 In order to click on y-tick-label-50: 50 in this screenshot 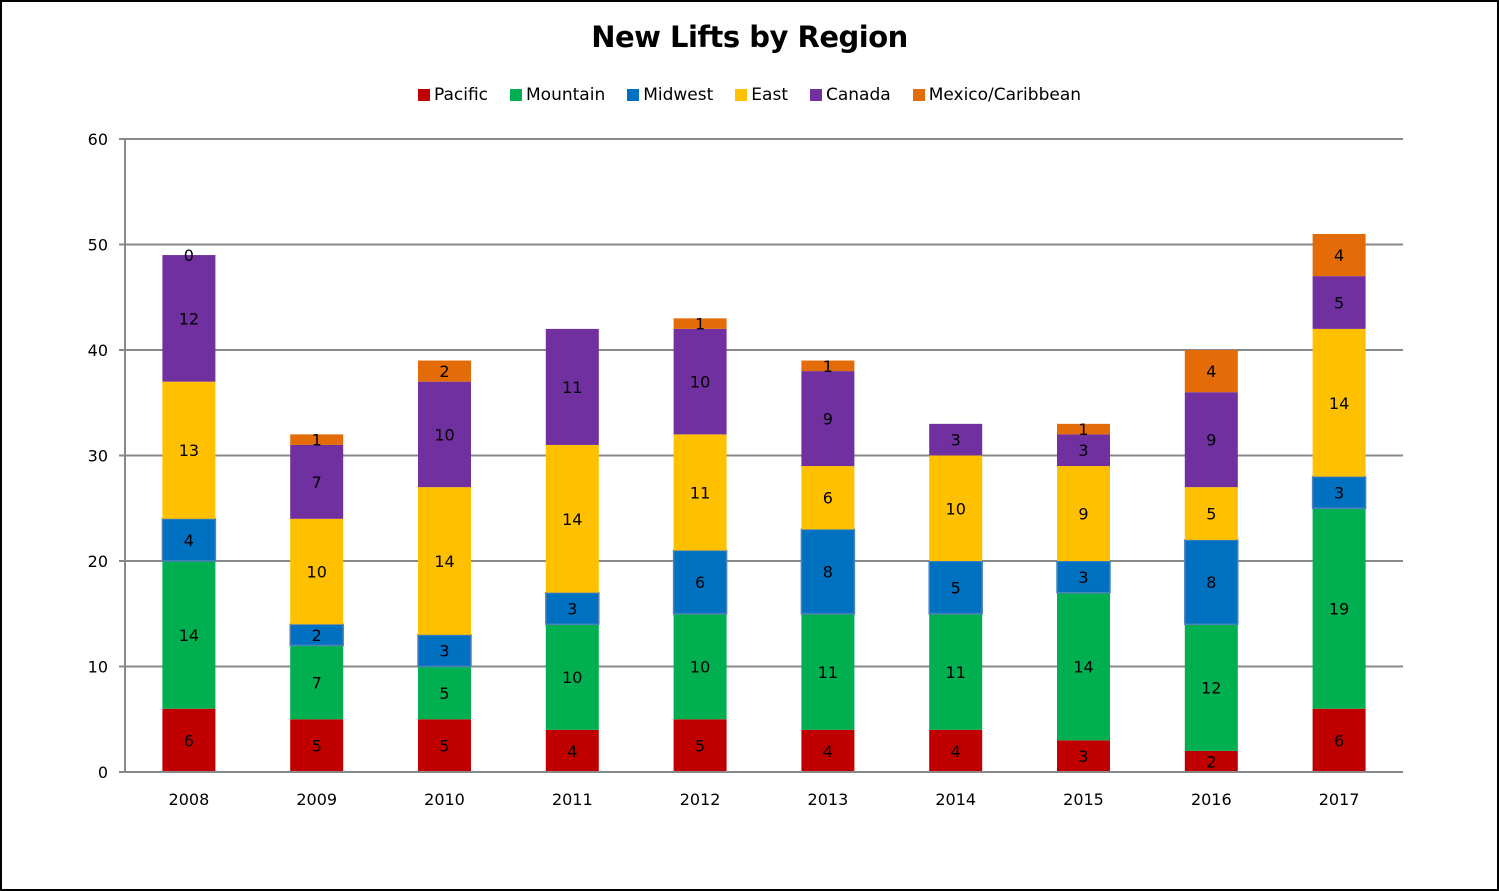, I will do `click(98, 245)`.